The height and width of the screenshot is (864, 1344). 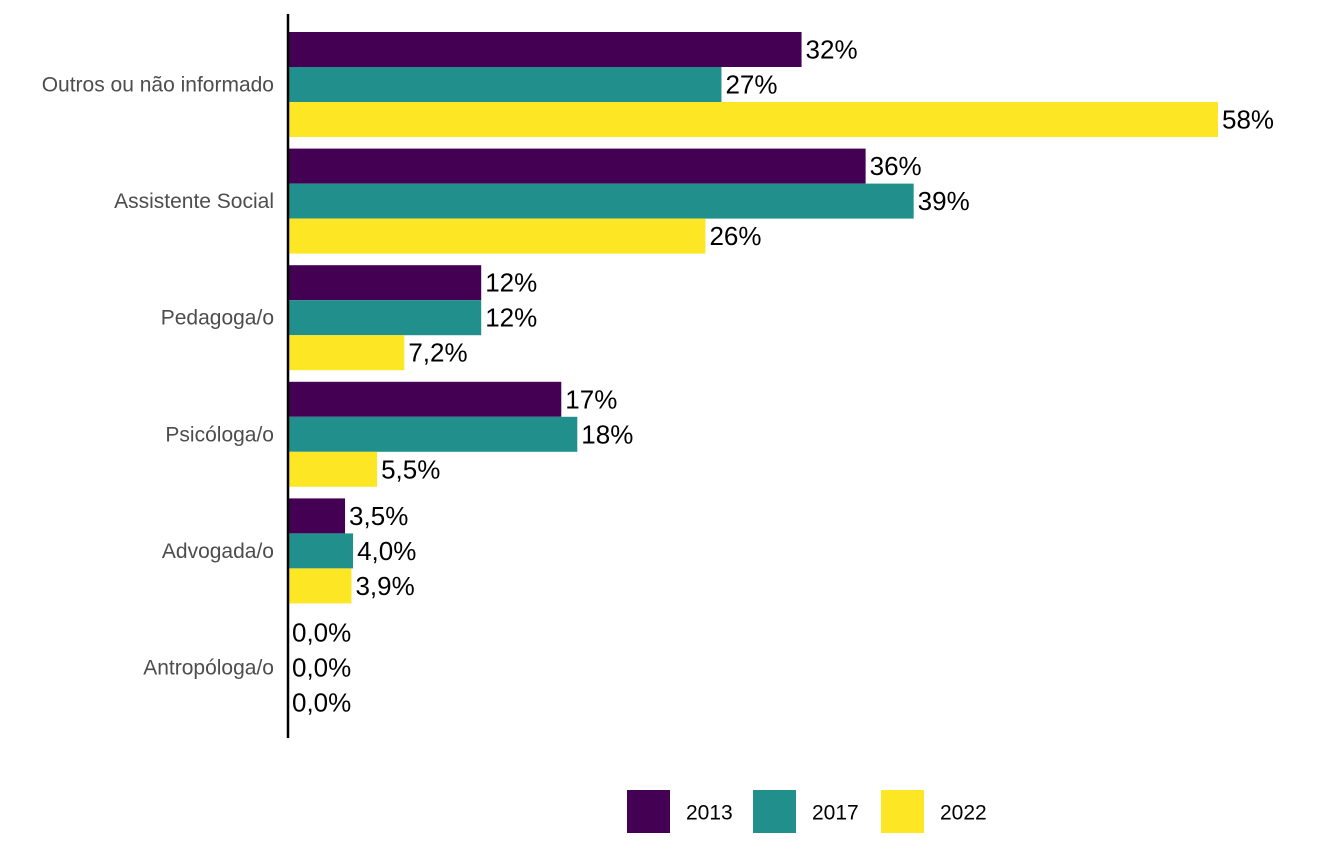 I want to click on value-label-assistente-social-2013: 36%, so click(x=896, y=166).